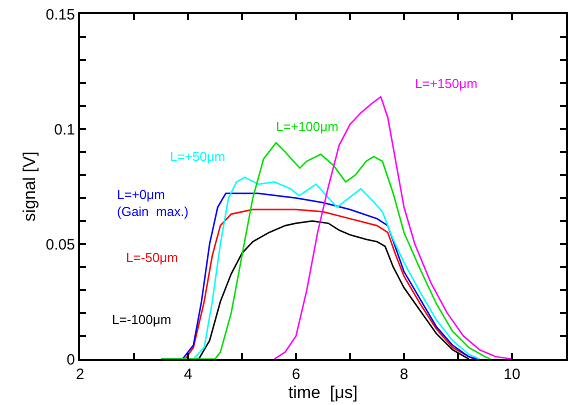  What do you see at coordinates (70, 359) in the screenshot?
I see `y-tick-label: 0` at bounding box center [70, 359].